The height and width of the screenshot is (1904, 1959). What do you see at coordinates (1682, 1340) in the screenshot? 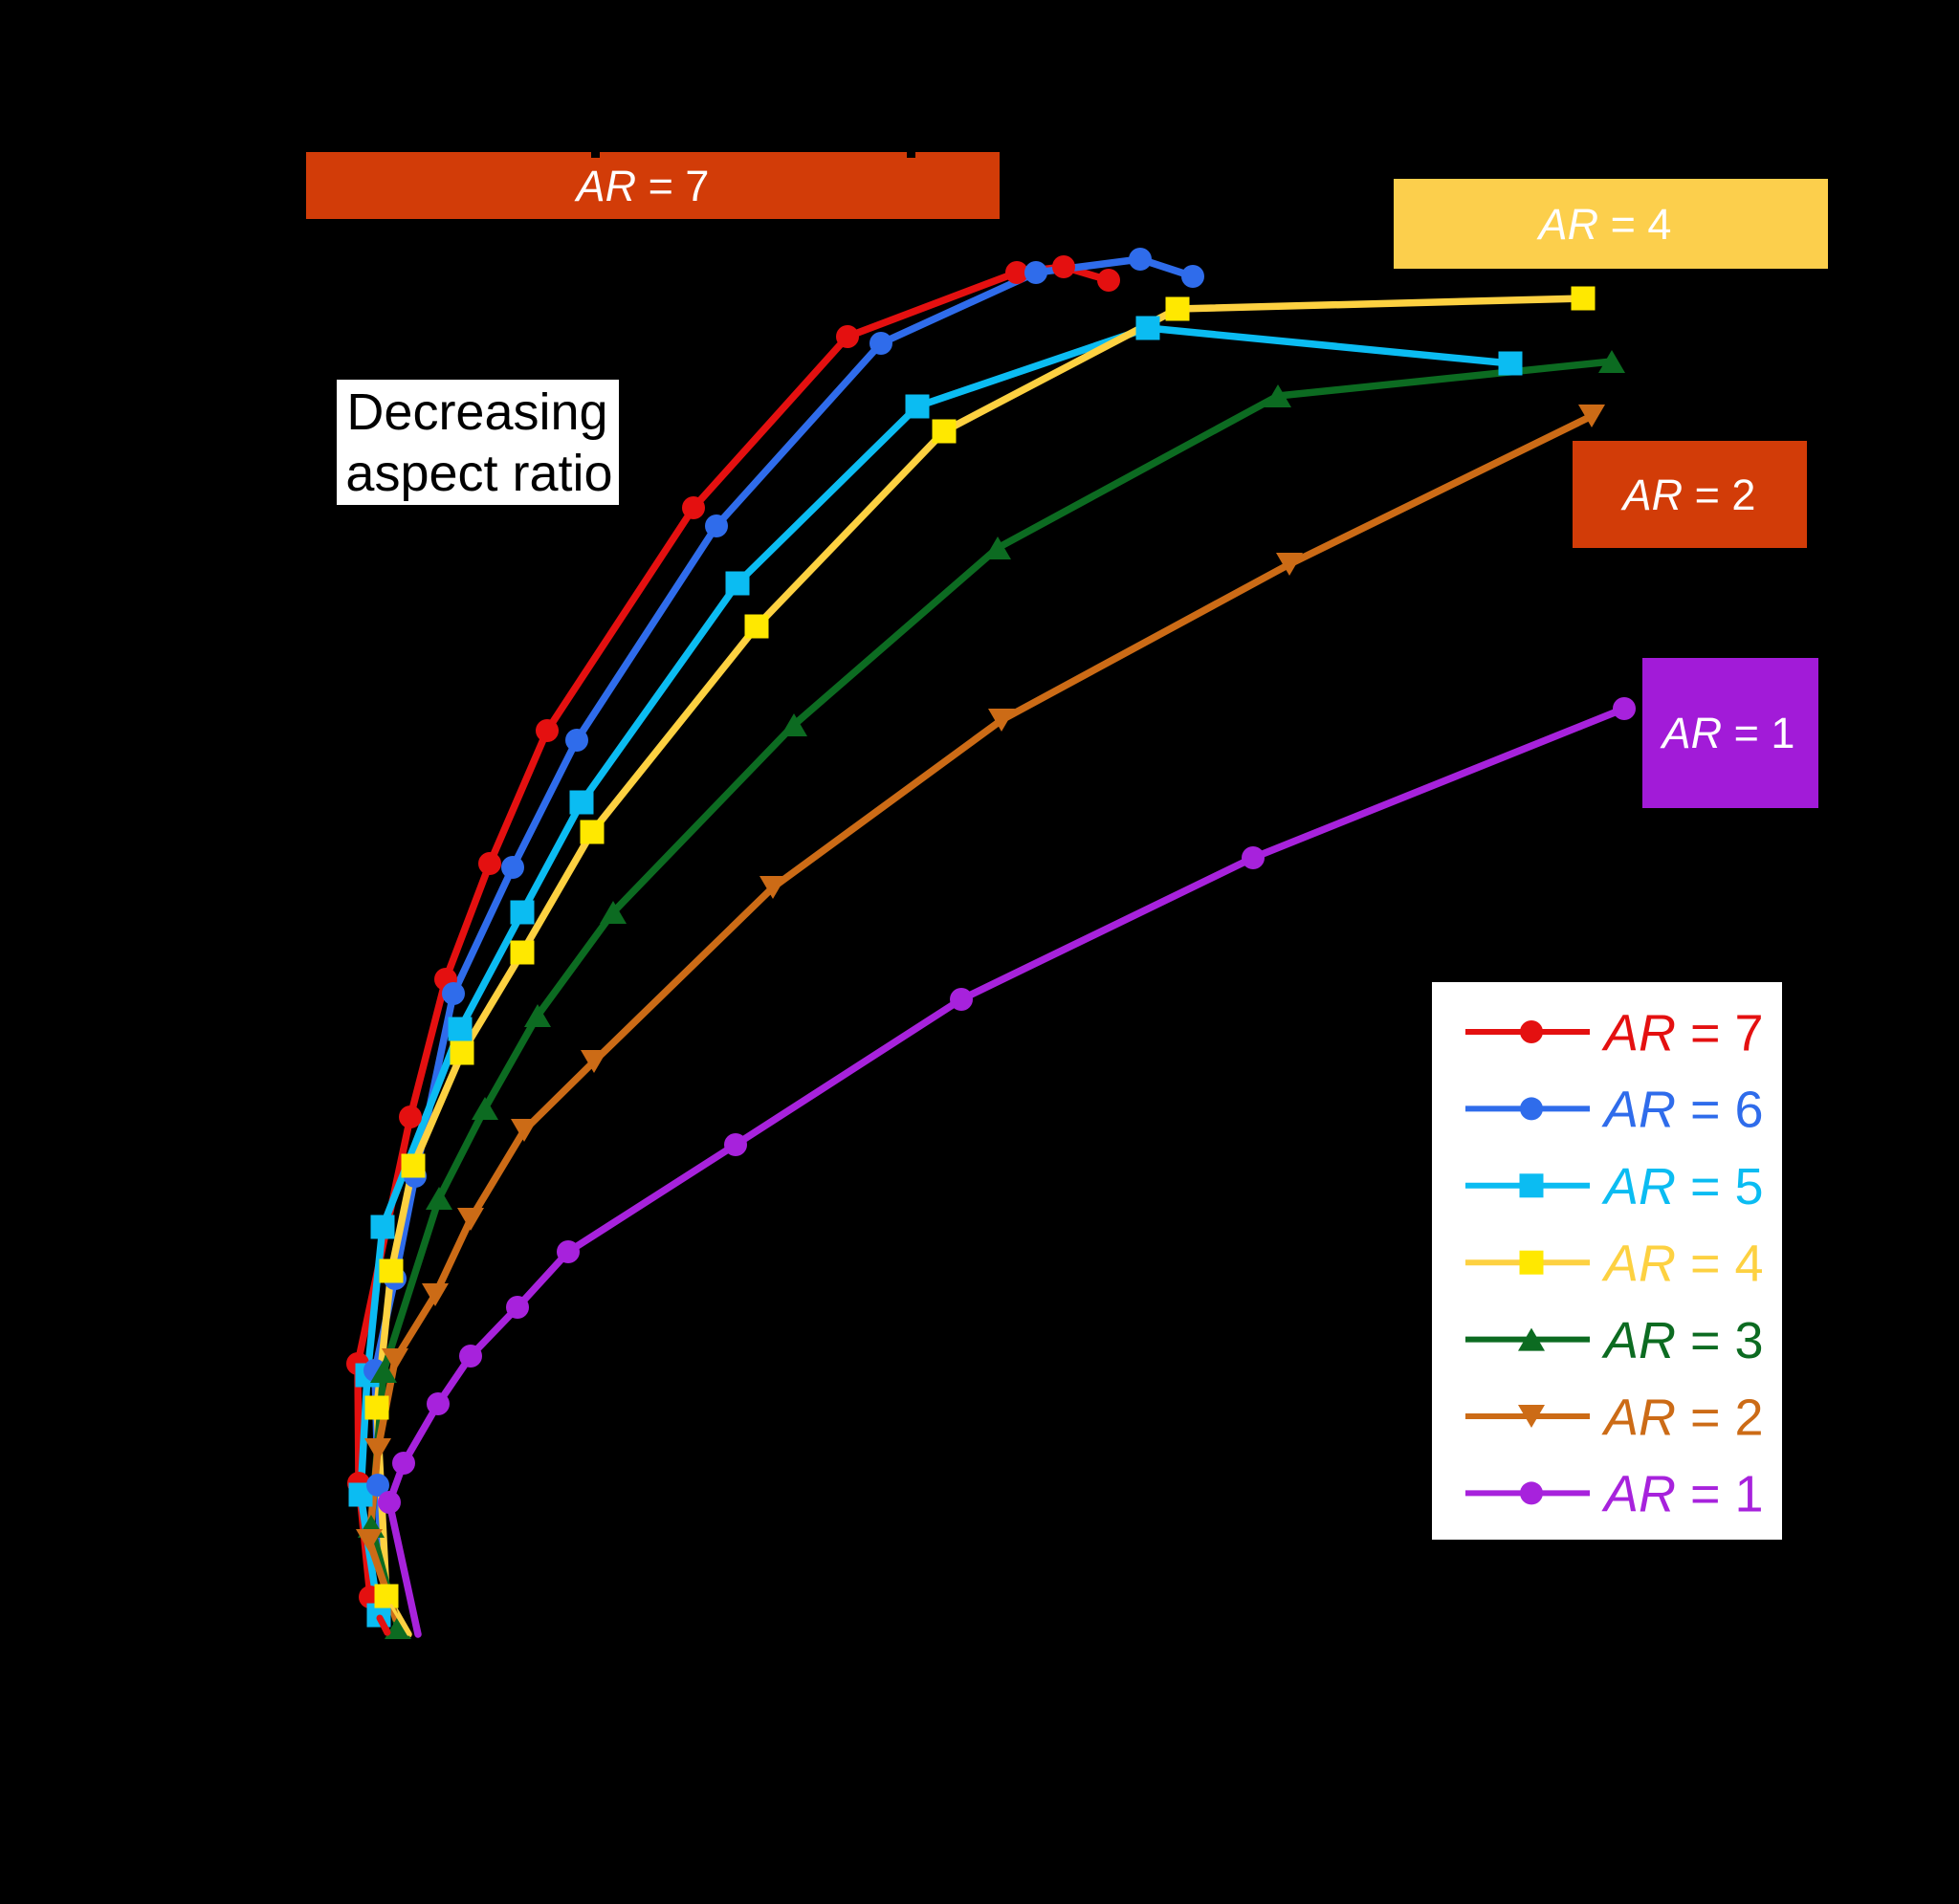
I see `svg-text: AR = 3` at bounding box center [1682, 1340].